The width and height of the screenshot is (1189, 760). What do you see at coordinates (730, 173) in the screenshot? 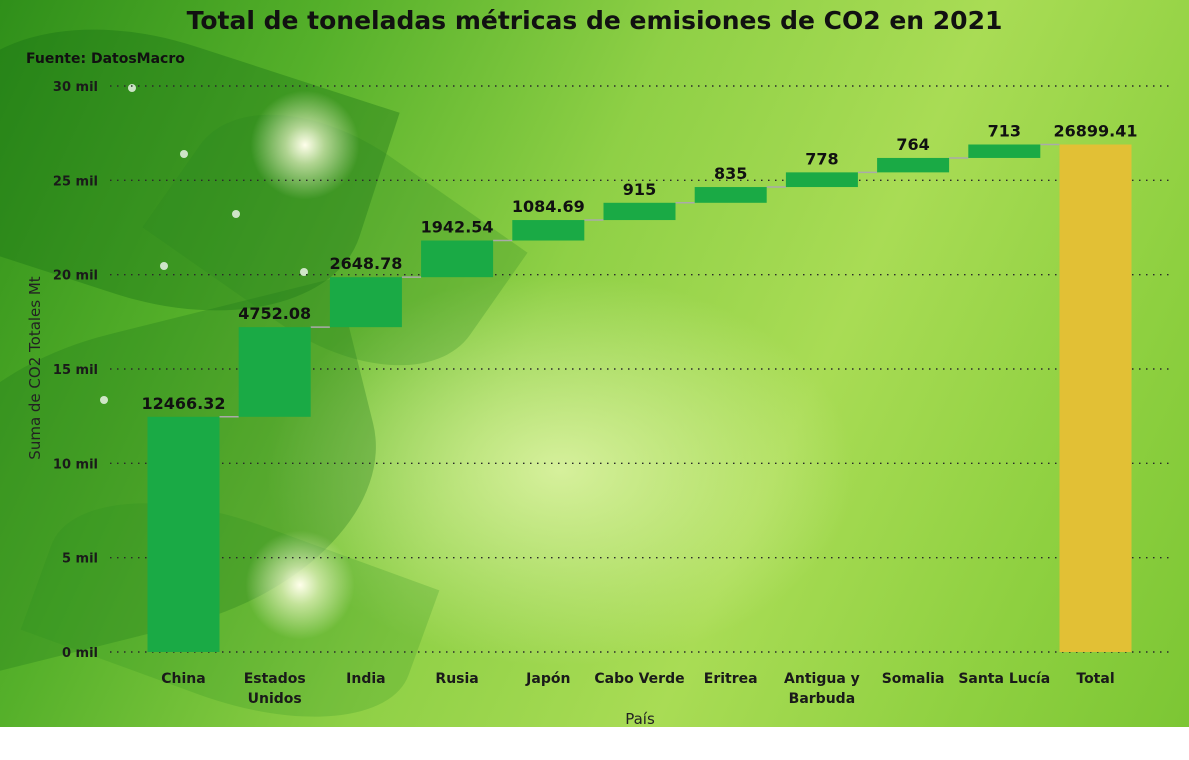
I see `data-label: 835` at bounding box center [730, 173].